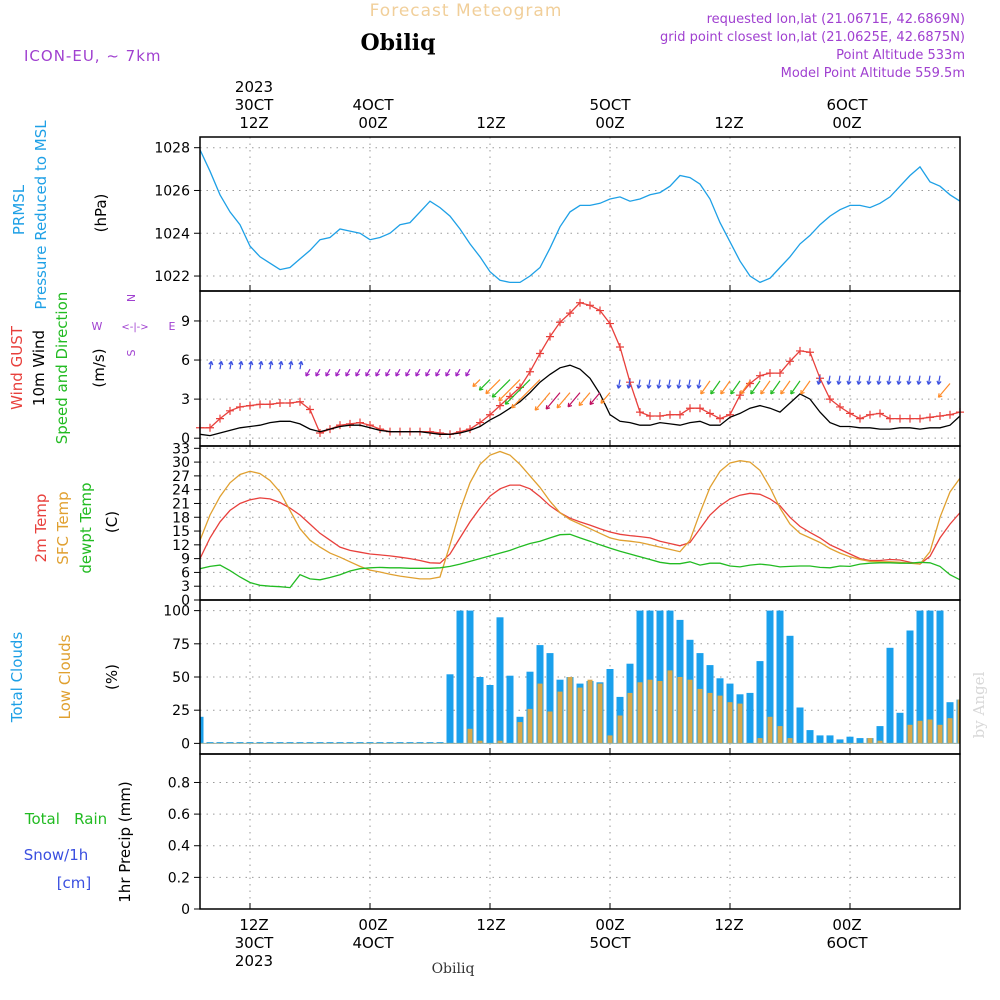 The width and height of the screenshot is (1000, 1000). What do you see at coordinates (728, 123) in the screenshot?
I see `top-label-5-hour: 12Z` at bounding box center [728, 123].